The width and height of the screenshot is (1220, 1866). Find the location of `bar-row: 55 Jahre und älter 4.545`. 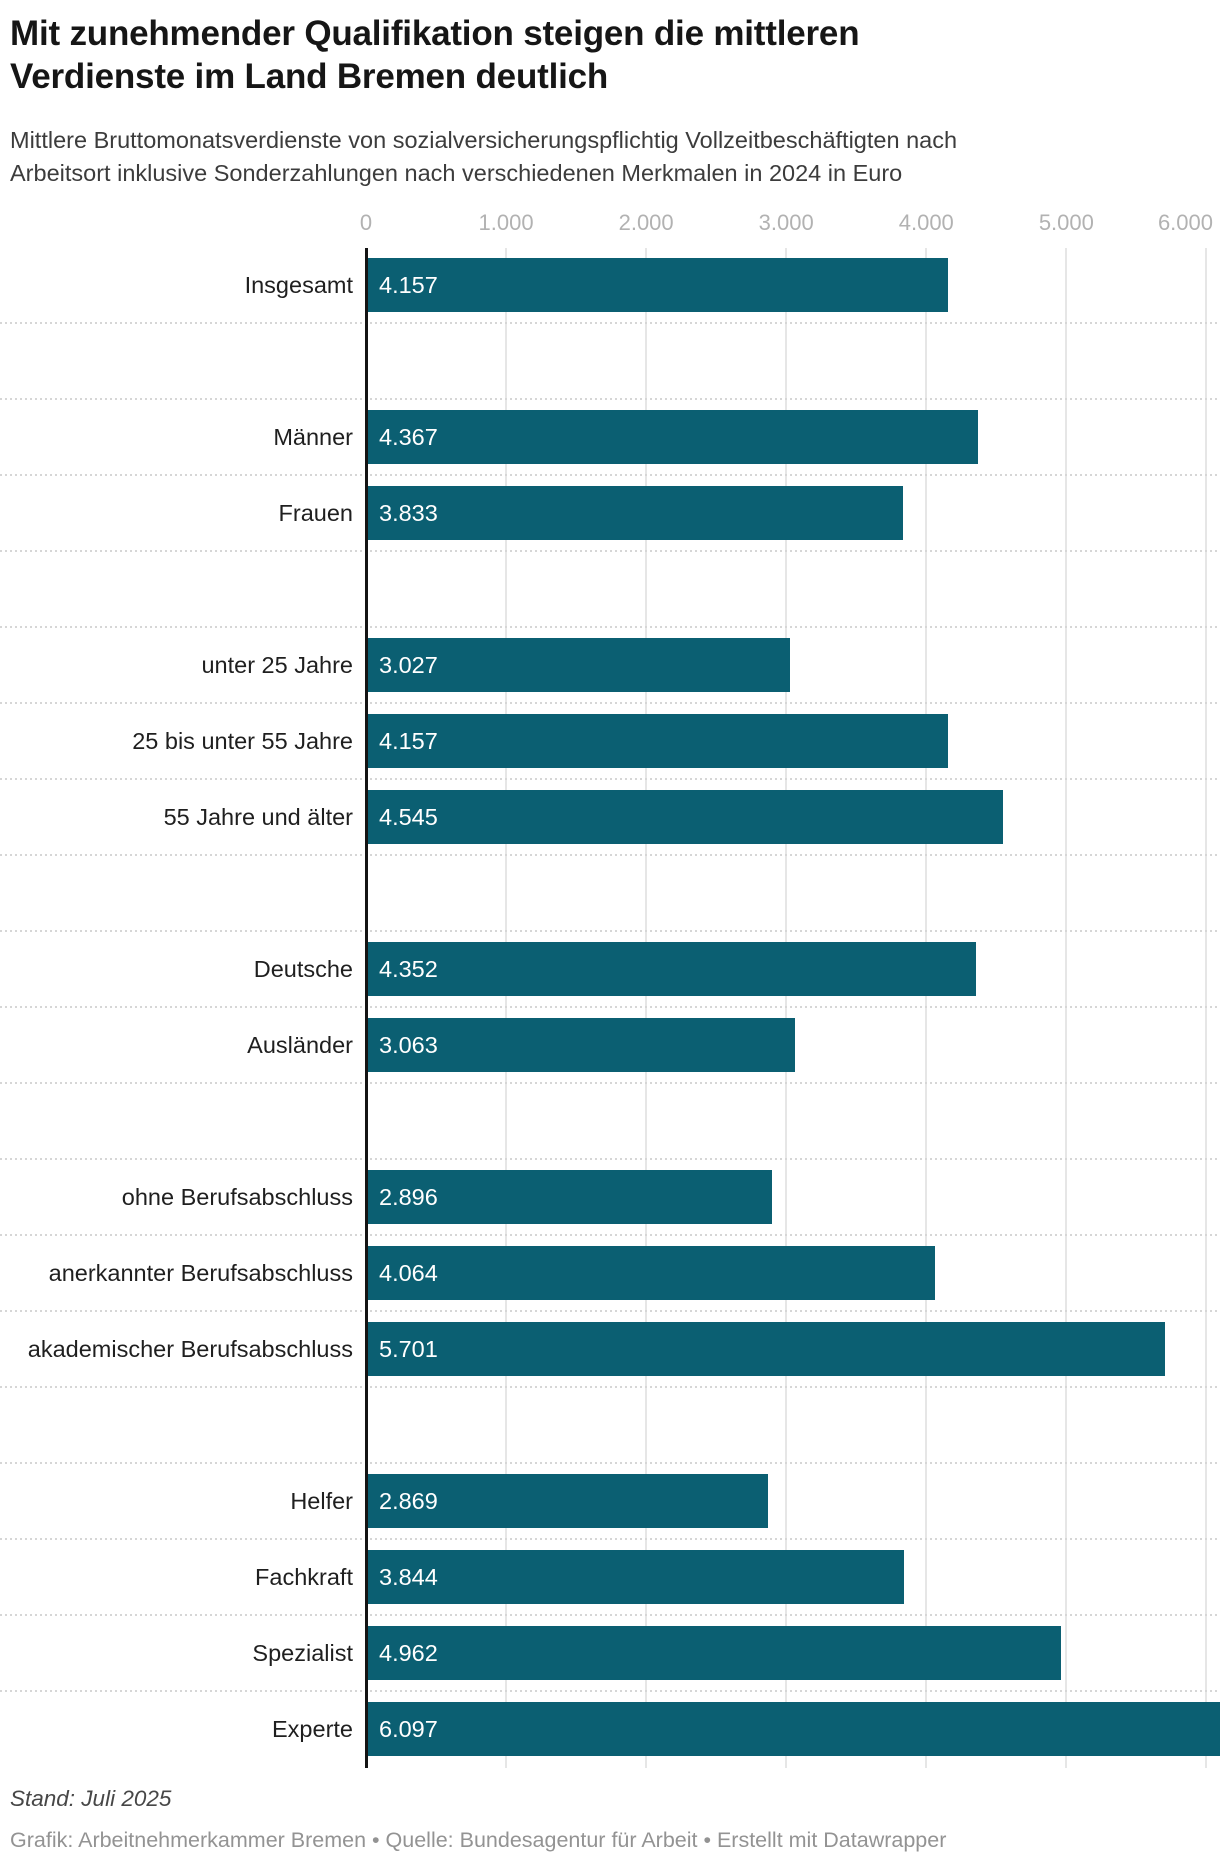

bar-row: 55 Jahre und älter 4.545 is located at coordinates (610, 818).